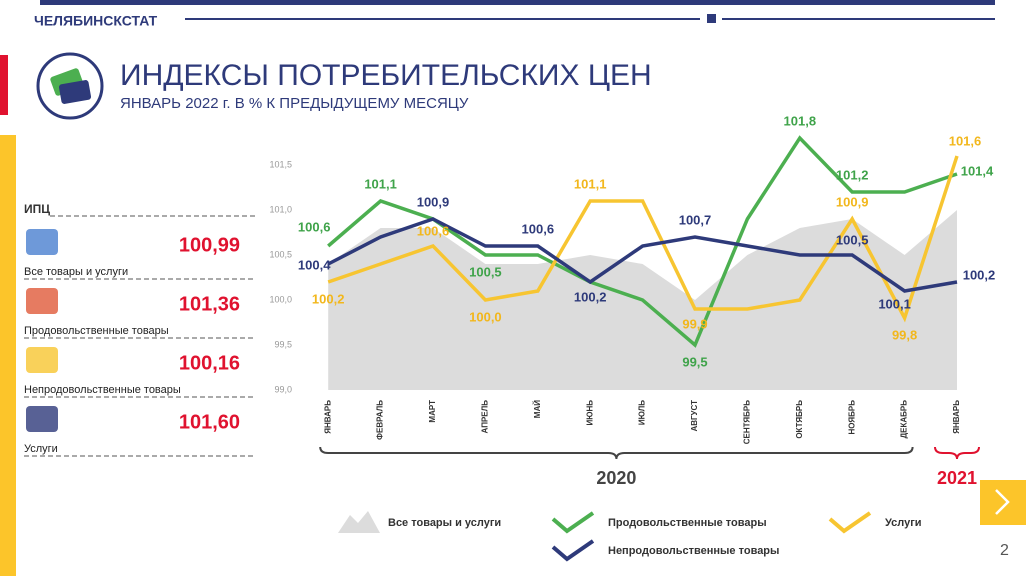  What do you see at coordinates (432, 411) in the screenshot?
I see `x-tick-label: МАРТ` at bounding box center [432, 411].